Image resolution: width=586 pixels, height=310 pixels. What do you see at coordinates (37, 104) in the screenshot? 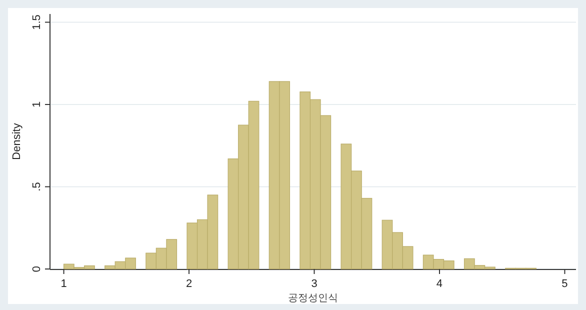
I see `y-tick-label: 1` at bounding box center [37, 104].